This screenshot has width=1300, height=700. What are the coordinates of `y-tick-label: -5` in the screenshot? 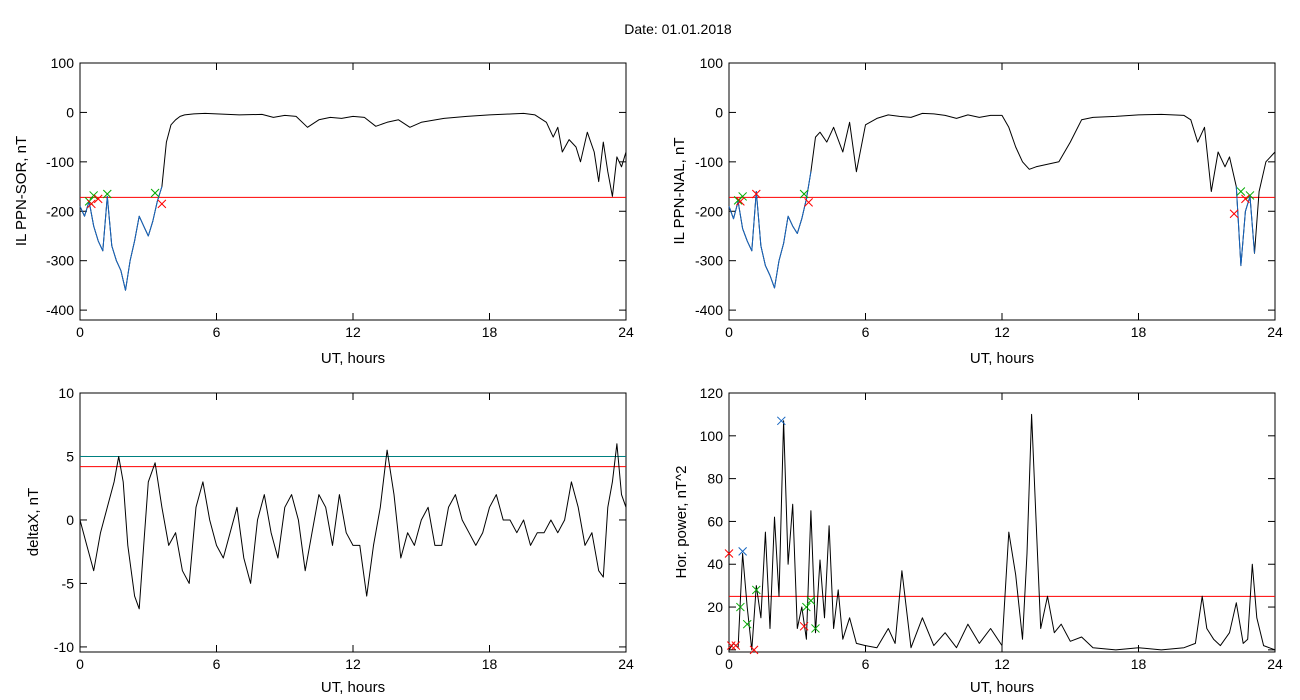 It's located at (68, 583).